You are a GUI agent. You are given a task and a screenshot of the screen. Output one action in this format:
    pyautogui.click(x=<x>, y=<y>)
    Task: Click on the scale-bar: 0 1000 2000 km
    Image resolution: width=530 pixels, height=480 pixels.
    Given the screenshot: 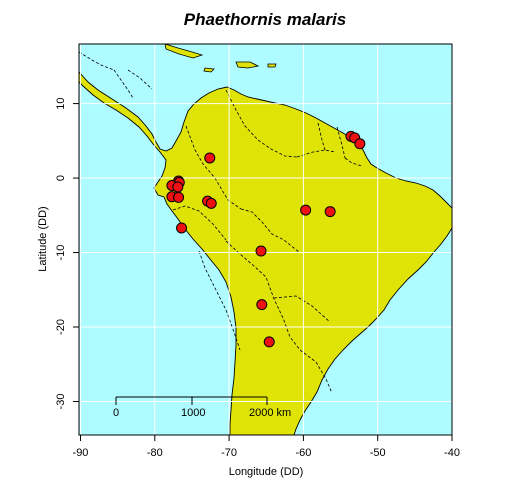 What is the action you would take?
    pyautogui.click(x=202, y=407)
    